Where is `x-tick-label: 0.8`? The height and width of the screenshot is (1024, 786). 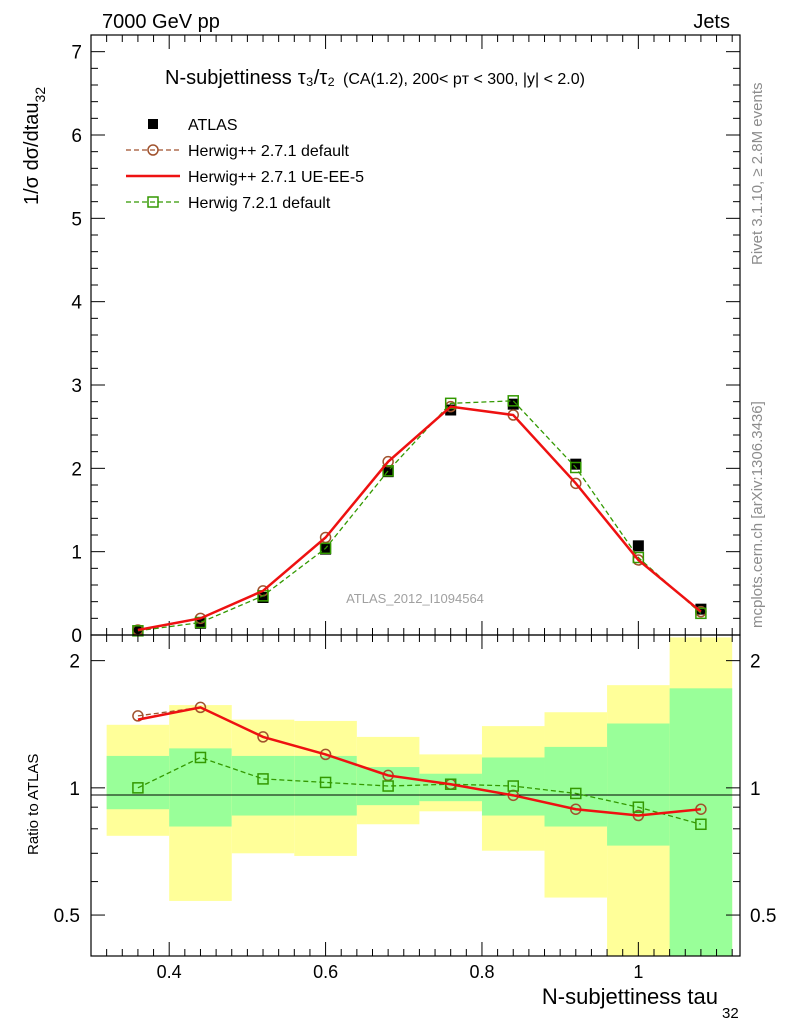
x-tick-label: 0.8 is located at coordinates (481, 972).